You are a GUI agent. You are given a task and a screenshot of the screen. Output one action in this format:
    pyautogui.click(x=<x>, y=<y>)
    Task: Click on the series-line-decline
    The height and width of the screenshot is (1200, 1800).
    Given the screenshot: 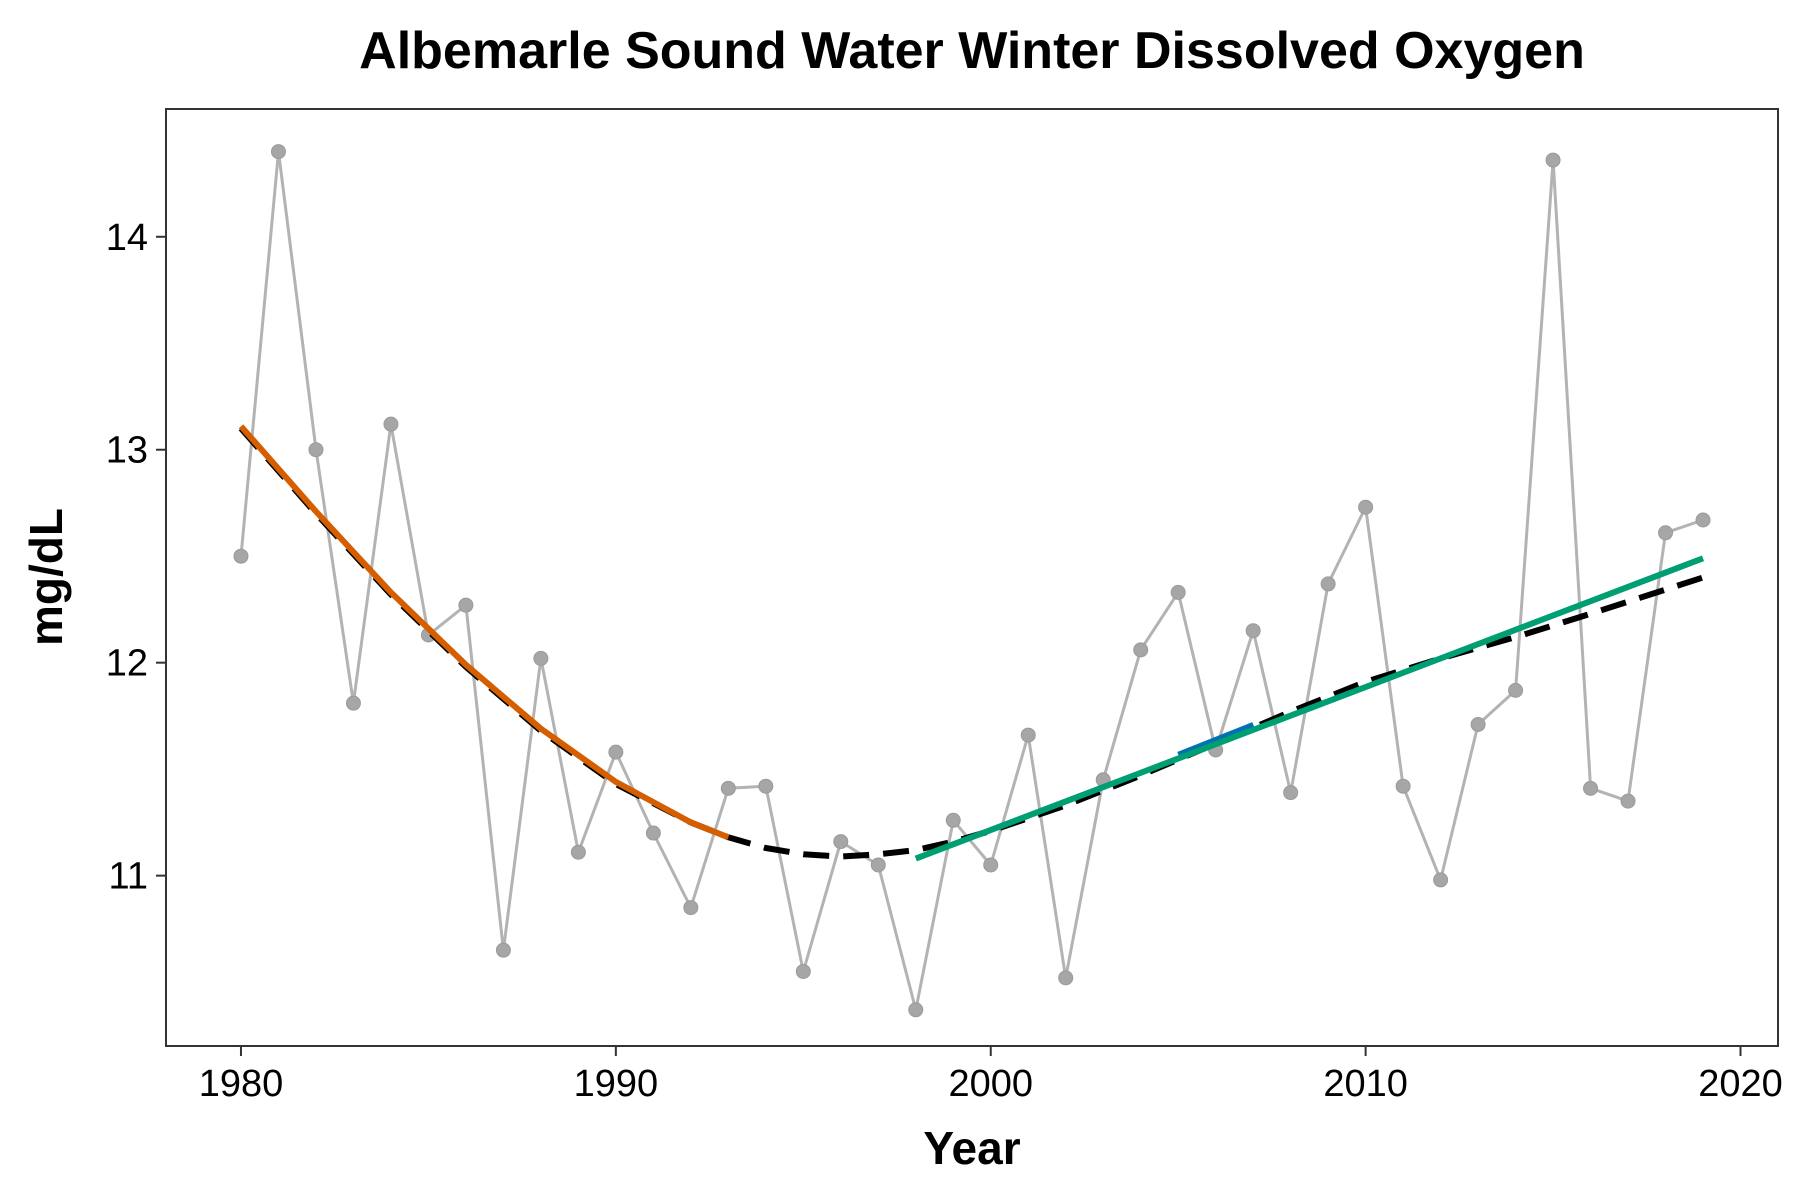 What is the action you would take?
    pyautogui.click(x=484, y=632)
    